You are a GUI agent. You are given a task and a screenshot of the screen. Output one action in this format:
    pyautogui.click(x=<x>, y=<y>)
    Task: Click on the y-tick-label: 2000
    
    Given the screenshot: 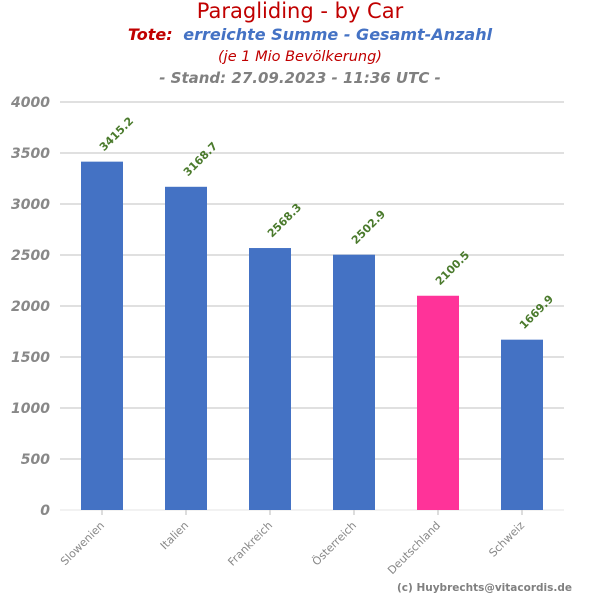 What is the action you would take?
    pyautogui.click(x=30, y=307)
    